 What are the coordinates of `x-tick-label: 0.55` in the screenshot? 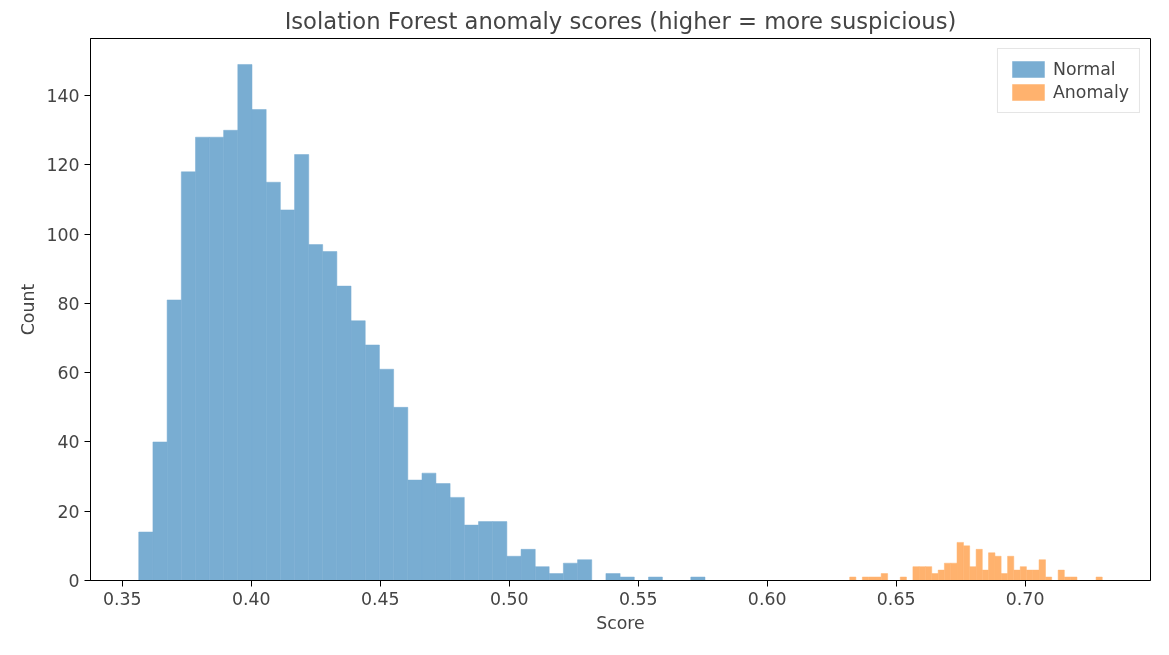 It's located at (638, 598).